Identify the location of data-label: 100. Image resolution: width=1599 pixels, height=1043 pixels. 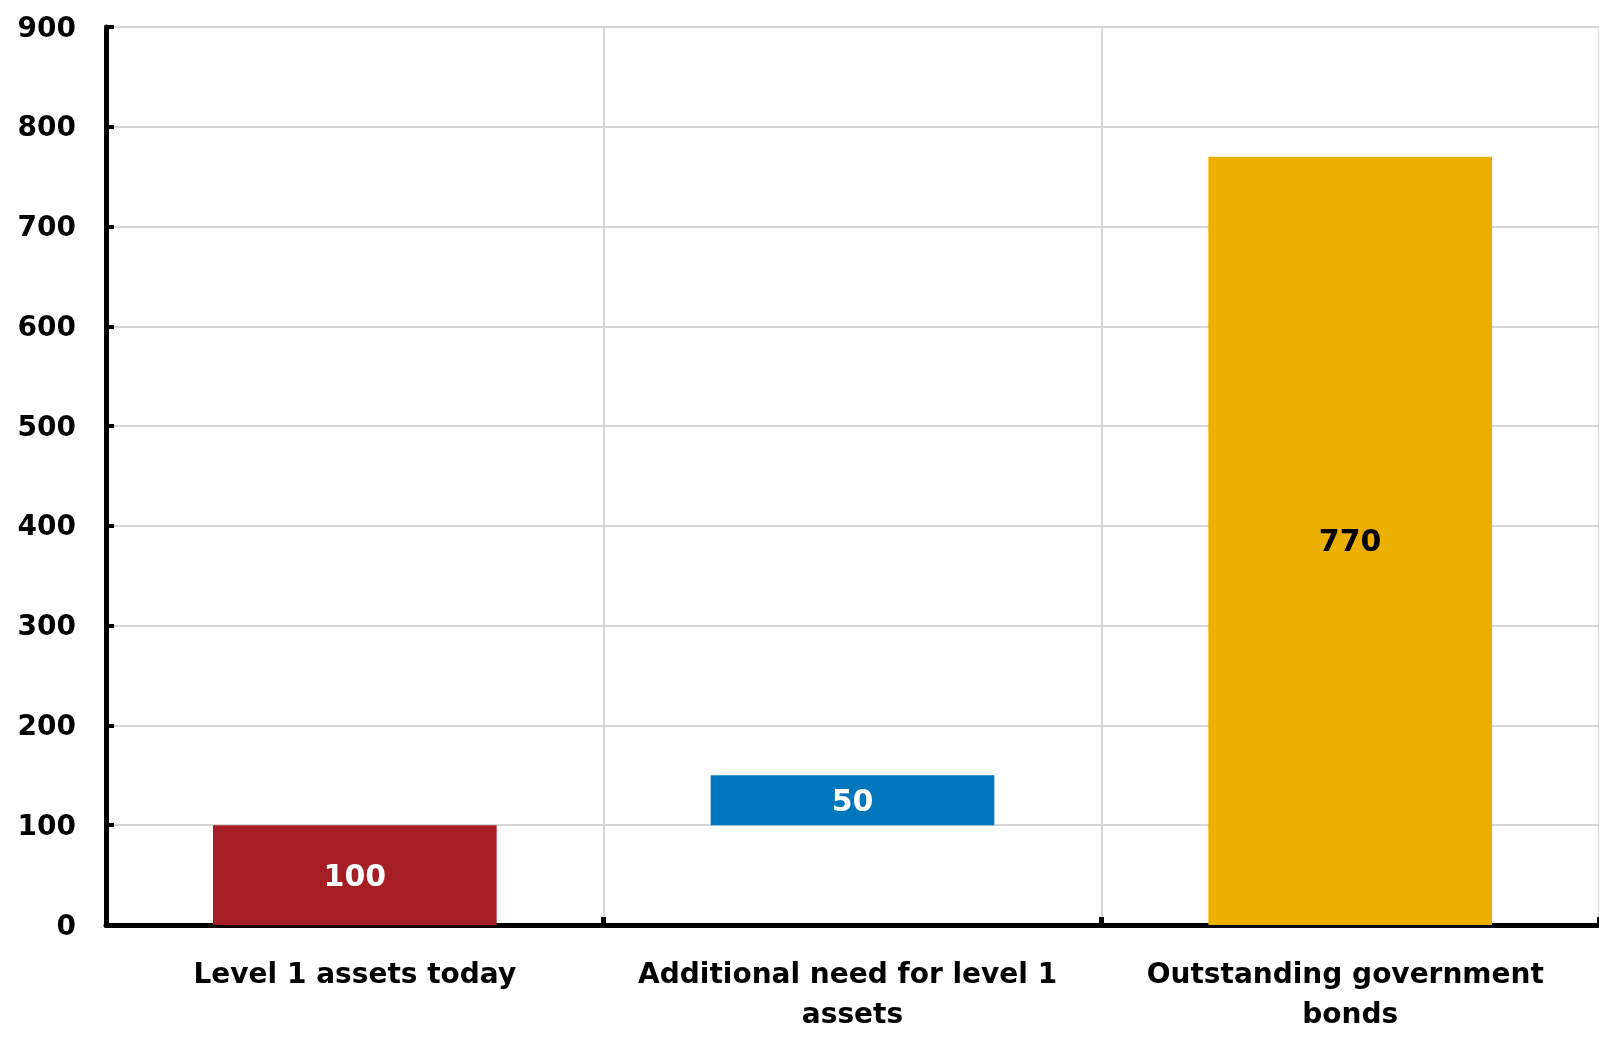
(355, 875).